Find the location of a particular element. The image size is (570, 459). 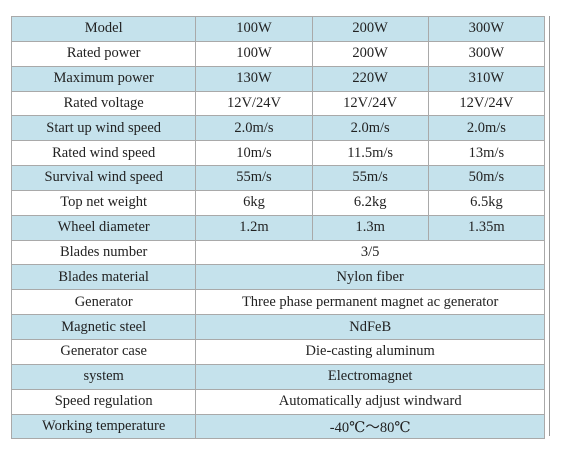

row-label-cell: Maximum power is located at coordinates (103, 78).